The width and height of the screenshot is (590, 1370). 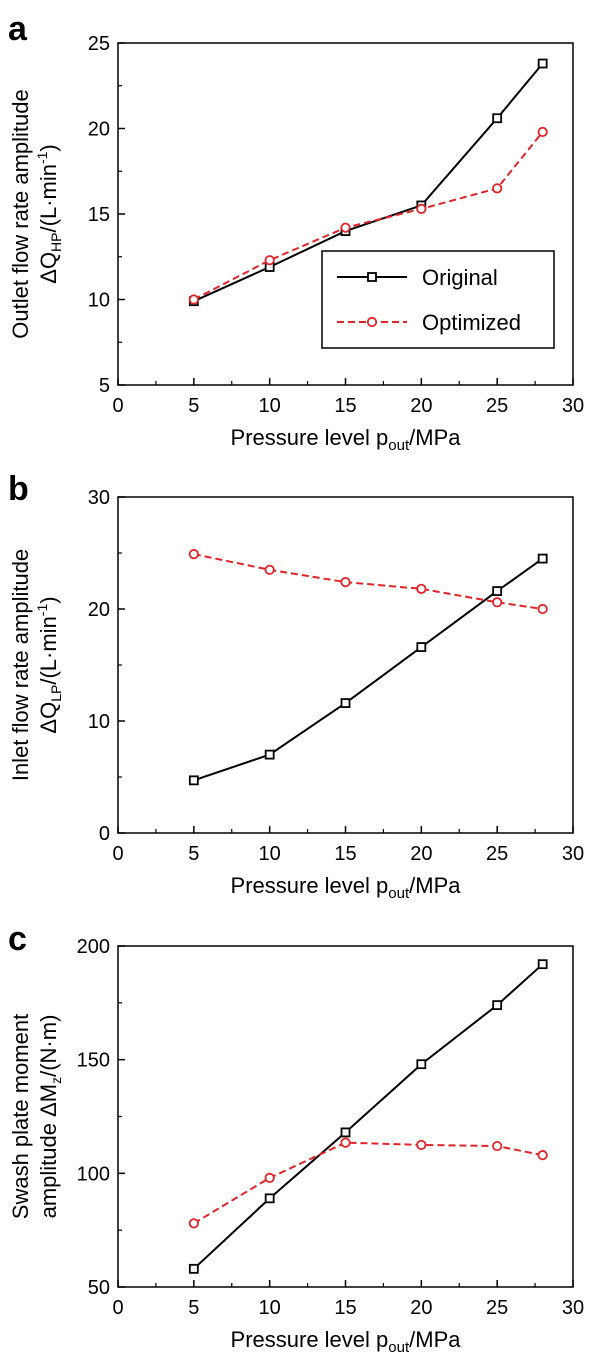 I want to click on x-tick-label: 20, so click(x=421, y=854).